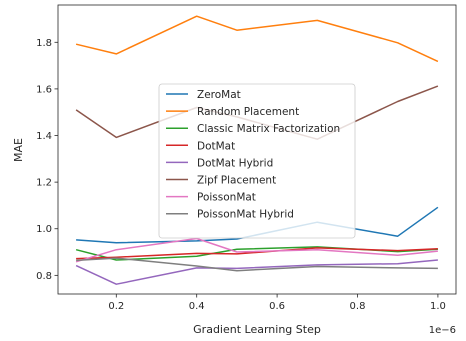  What do you see at coordinates (44, 183) in the screenshot?
I see `y-tick-label: 1.2` at bounding box center [44, 183].